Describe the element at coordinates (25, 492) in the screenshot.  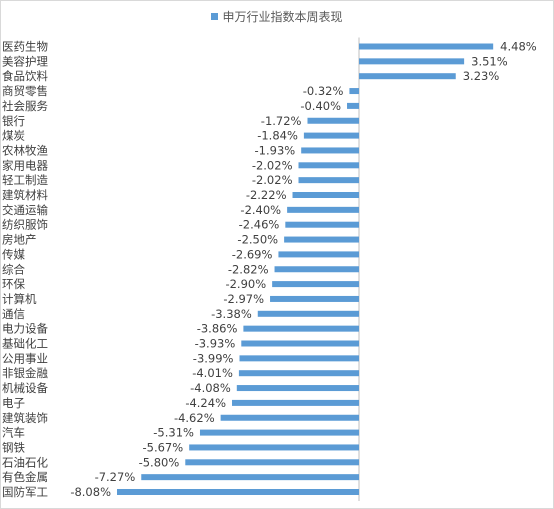
I see `category-label: 国防军工` at that location.